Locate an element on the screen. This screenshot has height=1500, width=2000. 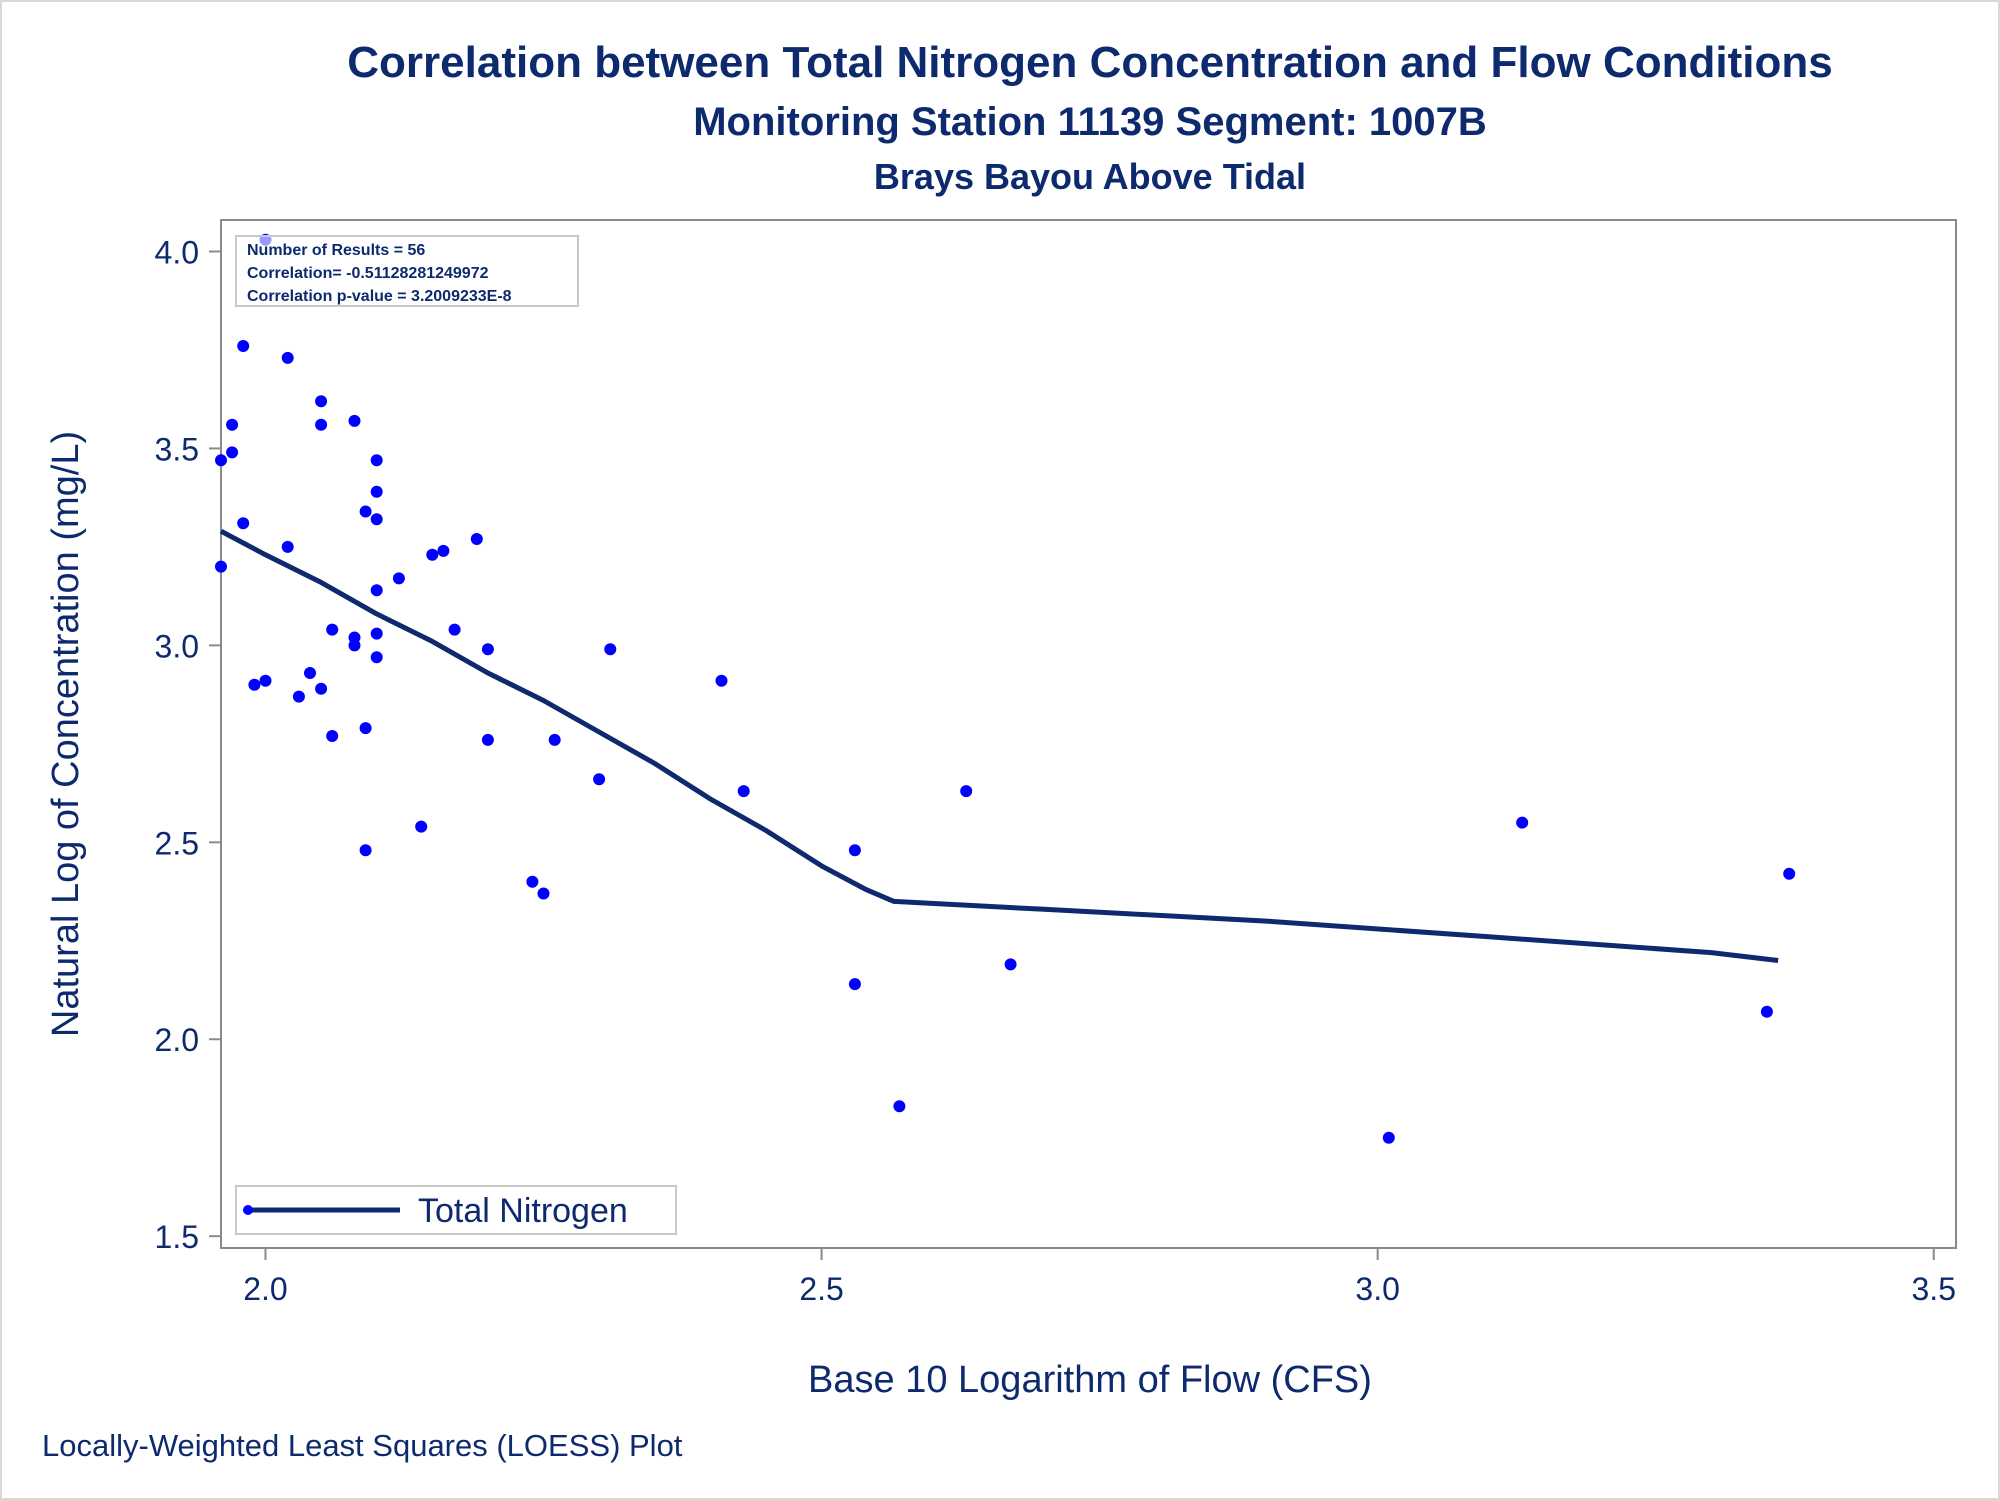
legend-label: Total Nitrogen is located at coordinates (523, 1211).